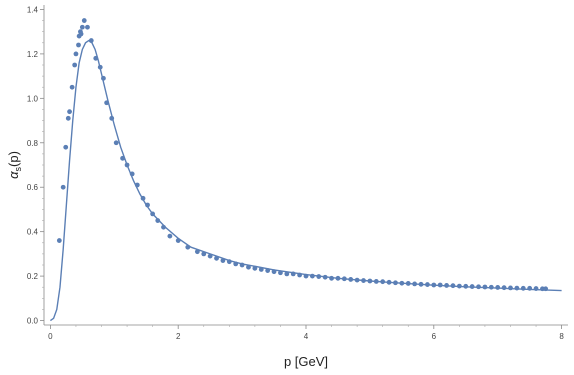 This screenshot has height=375, width=574. What do you see at coordinates (33, 9) in the screenshot?
I see `y-tick-label: 1.4` at bounding box center [33, 9].